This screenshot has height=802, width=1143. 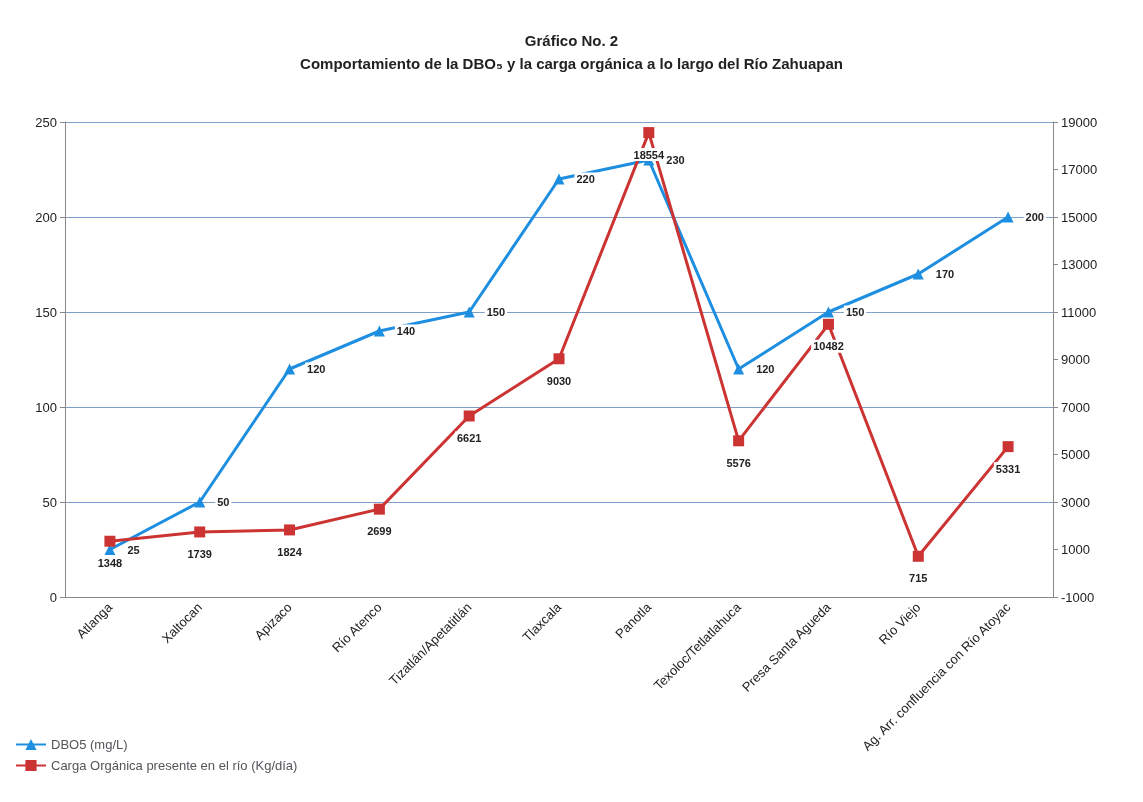 I want to click on data-label: 18554, so click(x=649, y=154).